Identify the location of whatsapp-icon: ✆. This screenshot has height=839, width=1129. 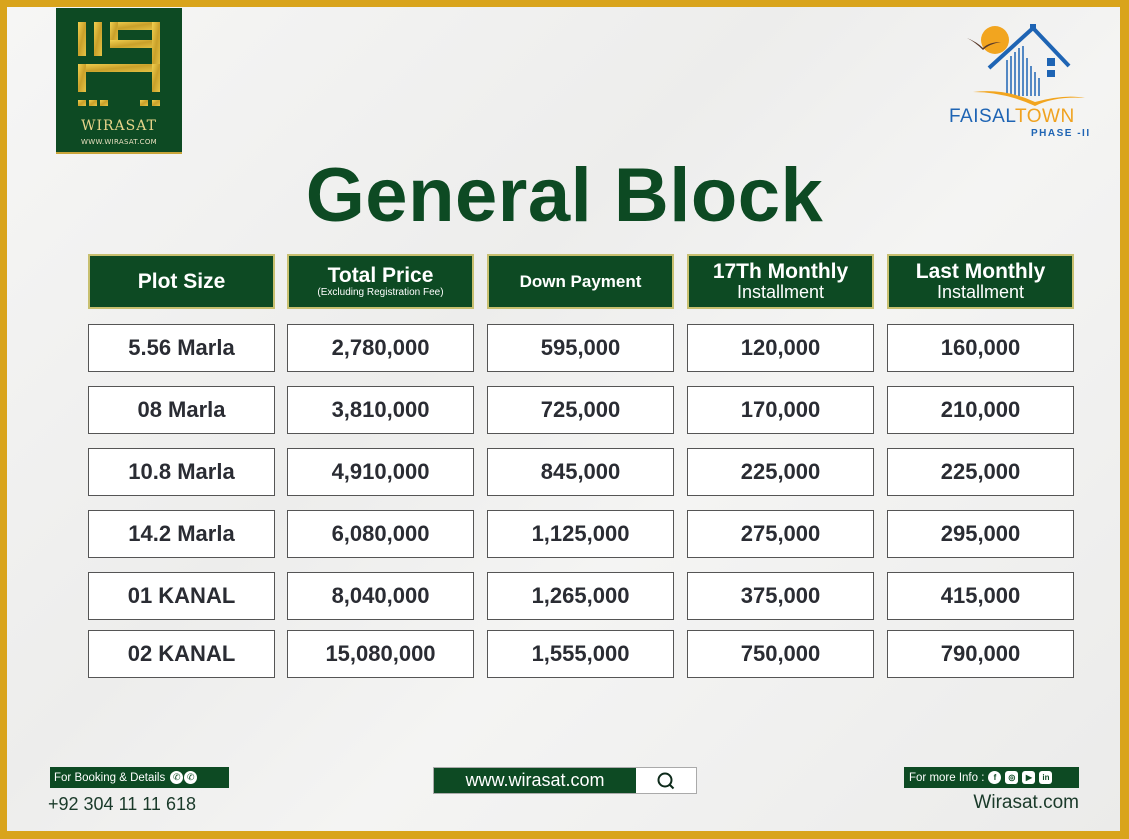
(177, 777).